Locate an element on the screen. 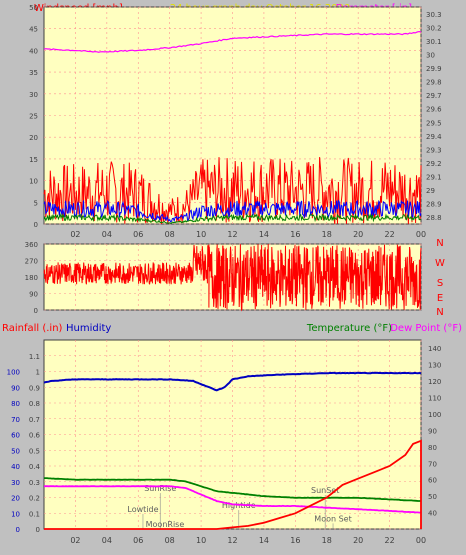 The height and width of the screenshot is (555, 466). humidity-tick-label: 10 is located at coordinates (15, 514).